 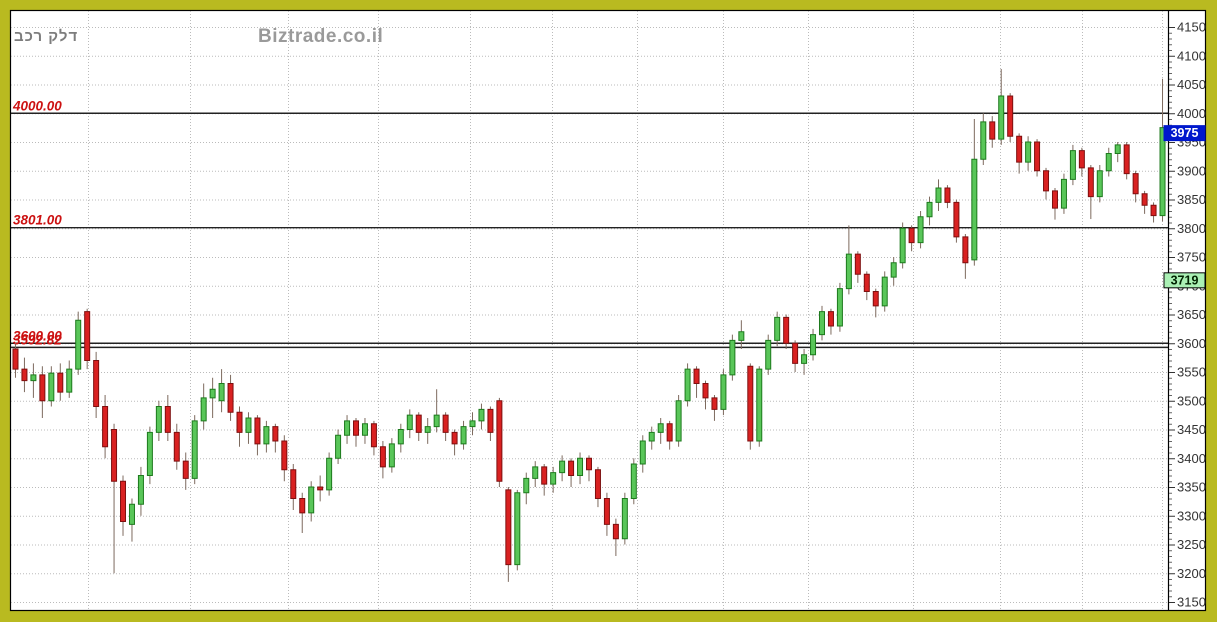 I want to click on axis-label: 3350, so click(x=1191, y=487).